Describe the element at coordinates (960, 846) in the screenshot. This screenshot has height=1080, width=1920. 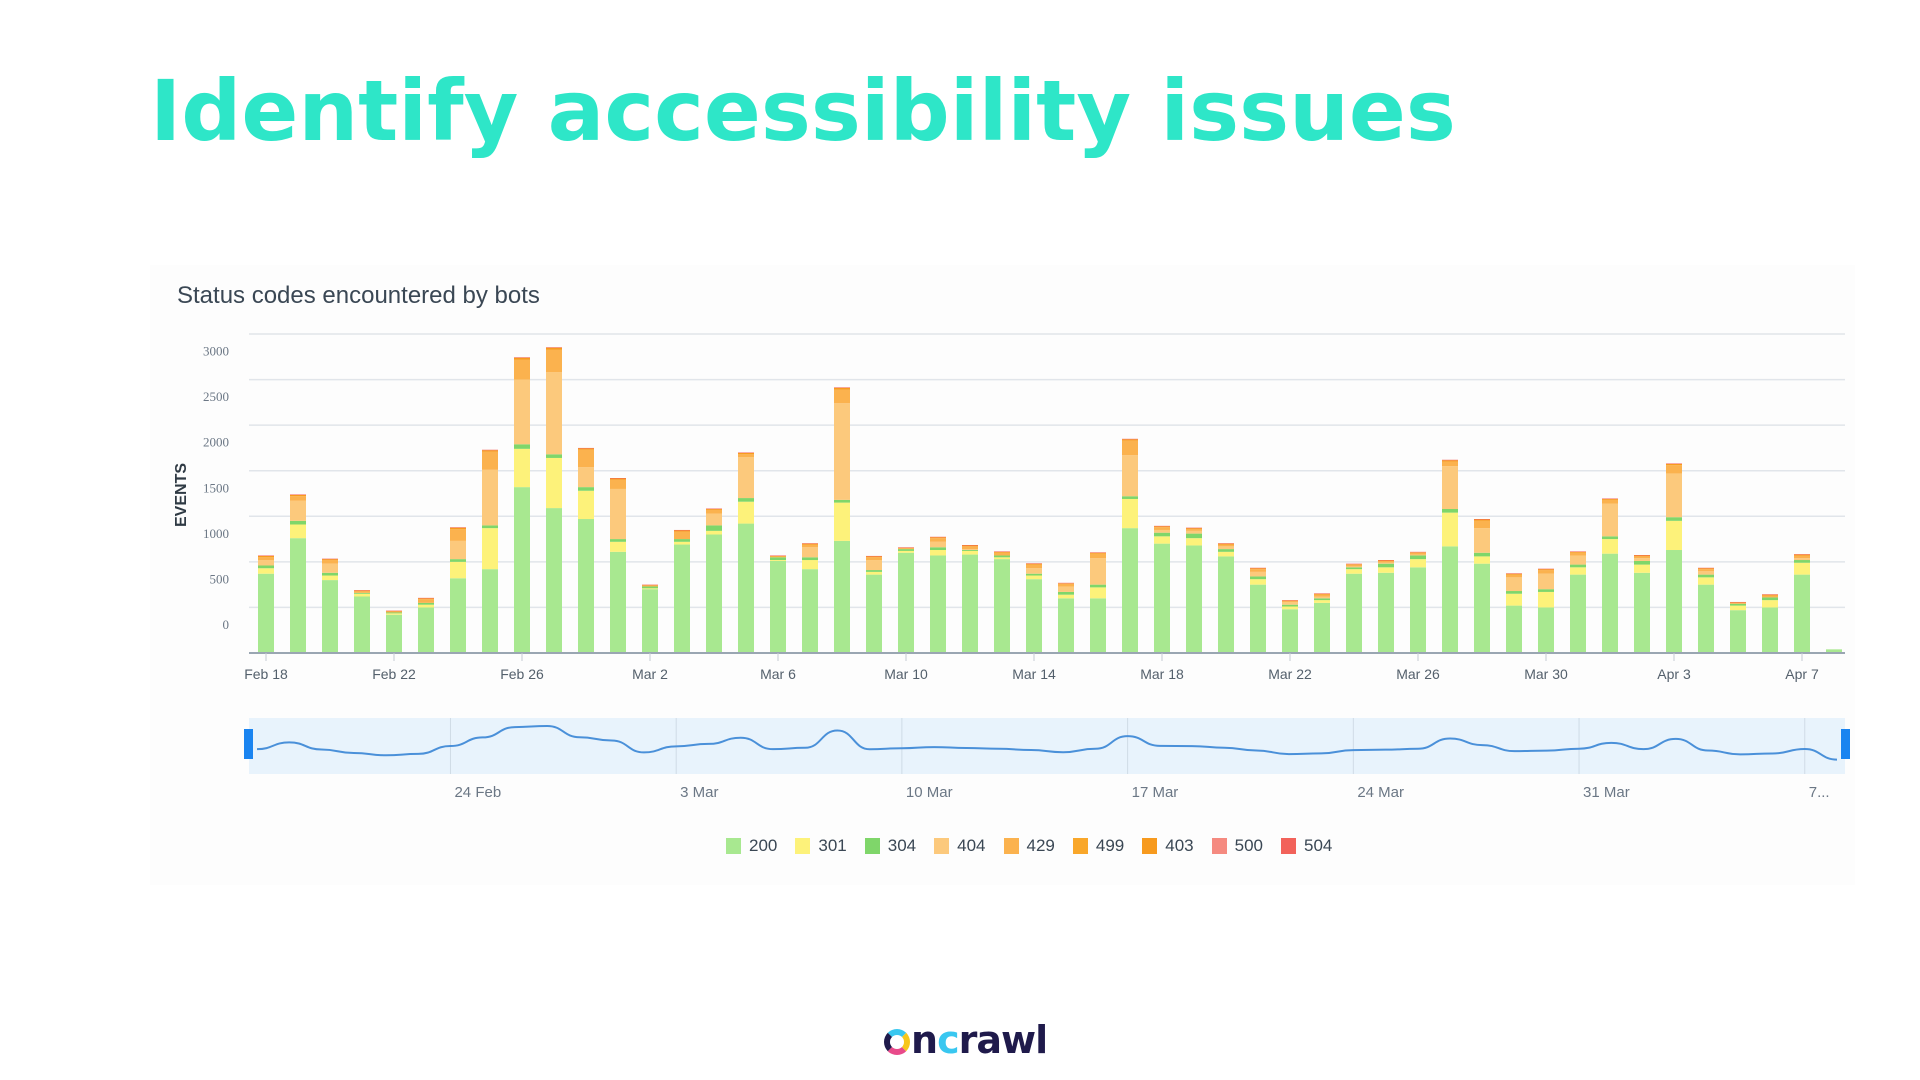
I see `legend-item-404: 404` at that location.